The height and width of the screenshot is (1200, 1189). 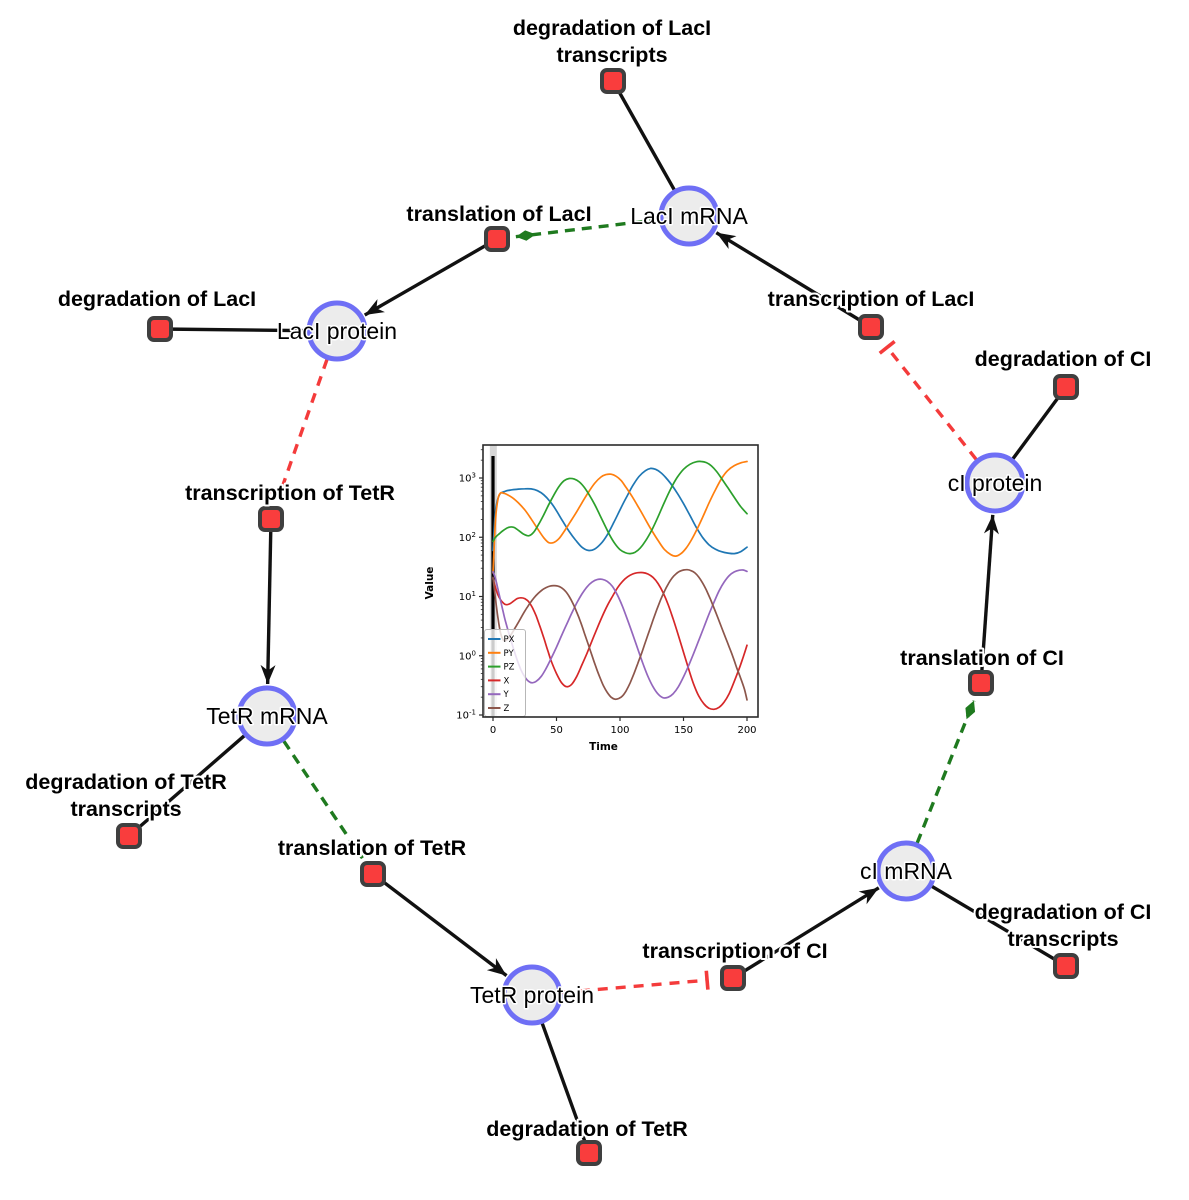 I want to click on x-axis-label: Time, so click(x=603, y=747).